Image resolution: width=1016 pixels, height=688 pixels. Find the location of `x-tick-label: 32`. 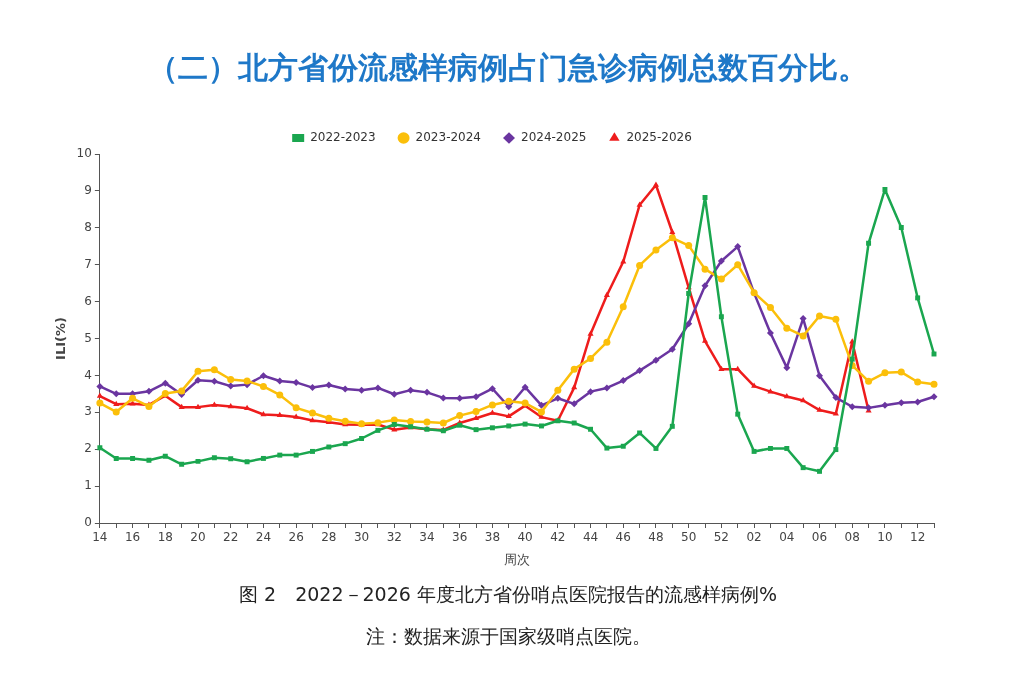

x-tick-label: 32 is located at coordinates (394, 537).